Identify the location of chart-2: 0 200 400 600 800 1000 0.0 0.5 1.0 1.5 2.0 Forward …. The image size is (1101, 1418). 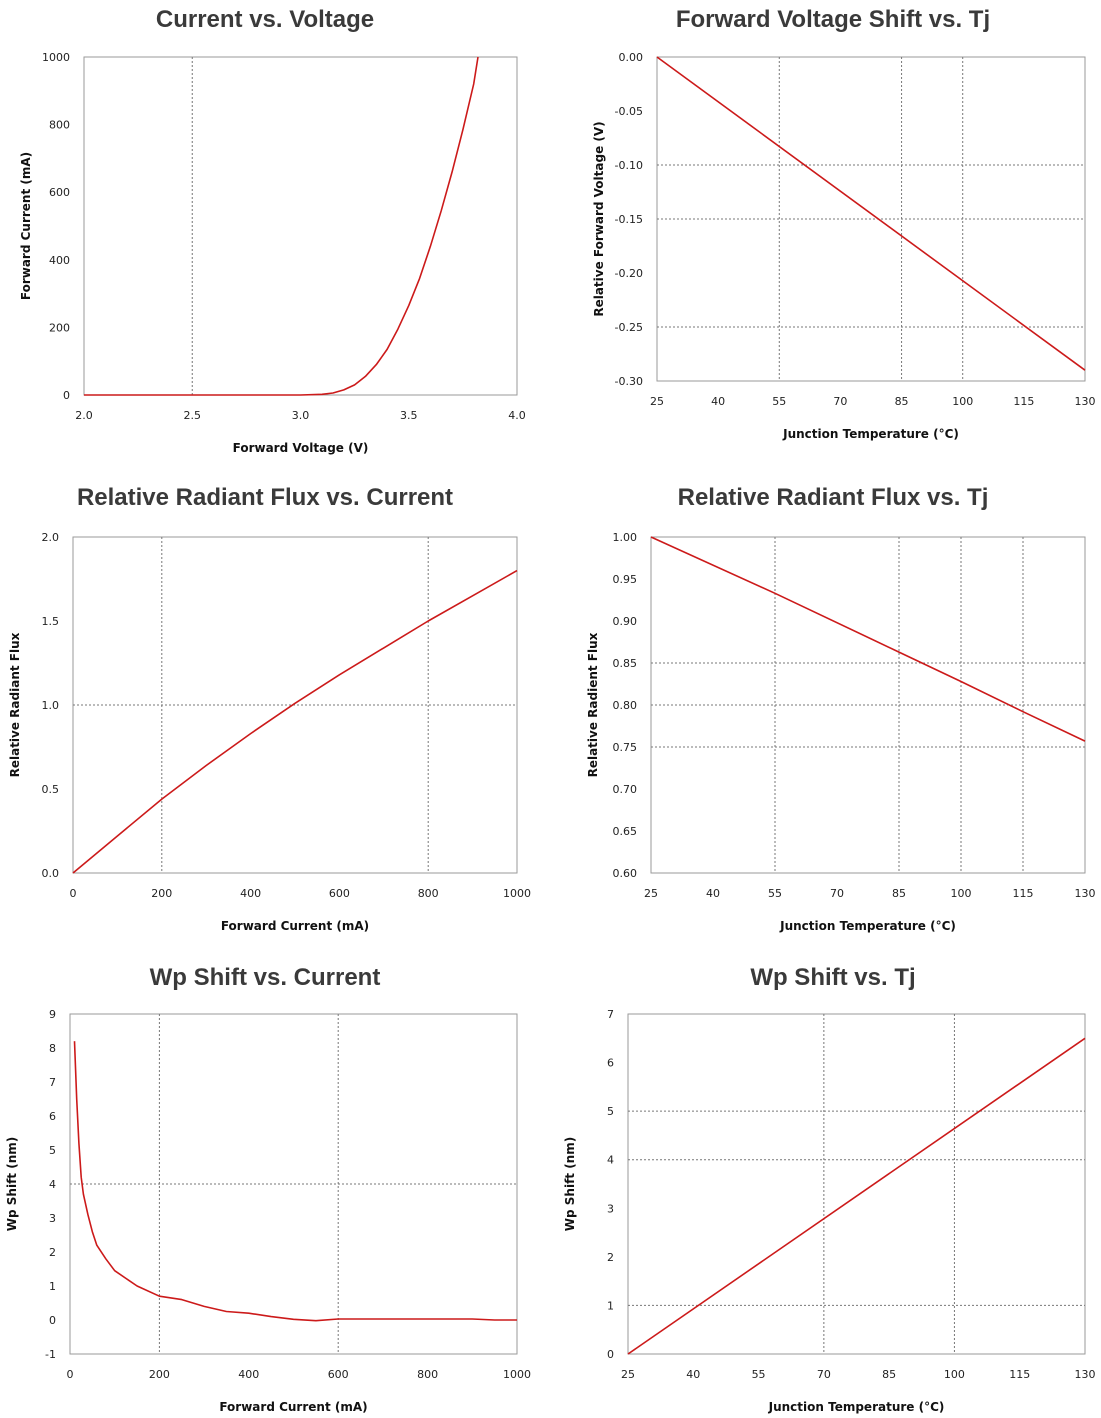
(269, 732).